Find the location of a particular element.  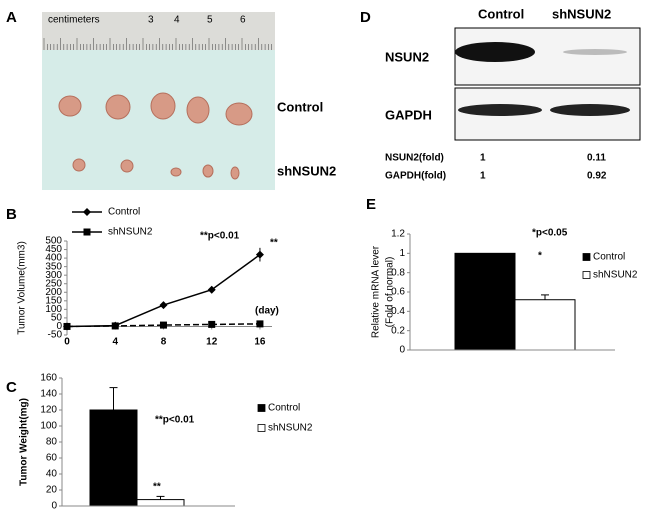

x-tick-label: 8 is located at coordinates (164, 342).